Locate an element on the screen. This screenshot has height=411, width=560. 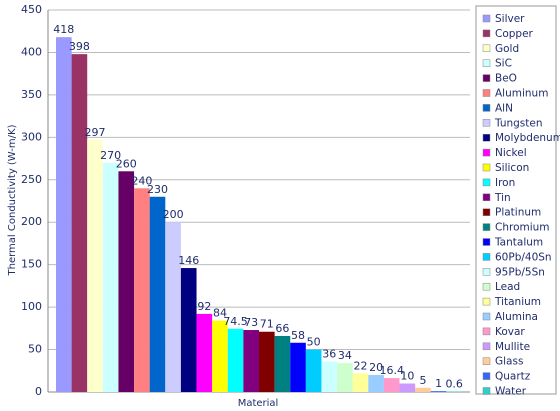
legend-label: Alumina is located at coordinates (516, 317).